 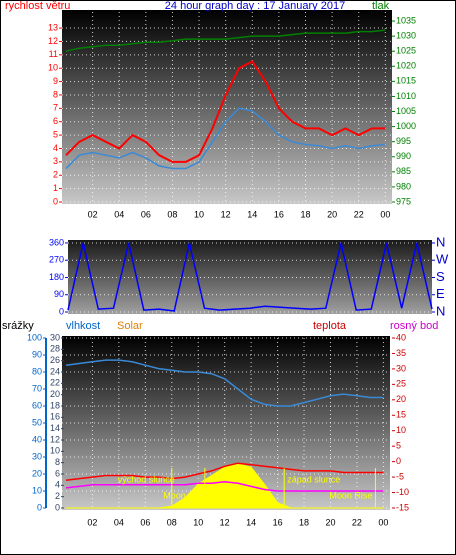 What do you see at coordinates (55, 405) in the screenshot?
I see `y3-tick-label: 18` at bounding box center [55, 405].